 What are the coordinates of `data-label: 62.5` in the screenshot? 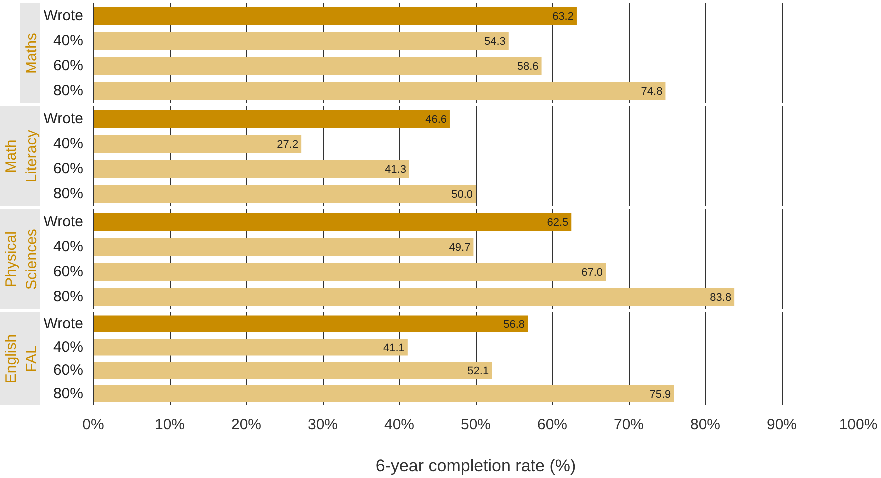 It's located at (558, 223).